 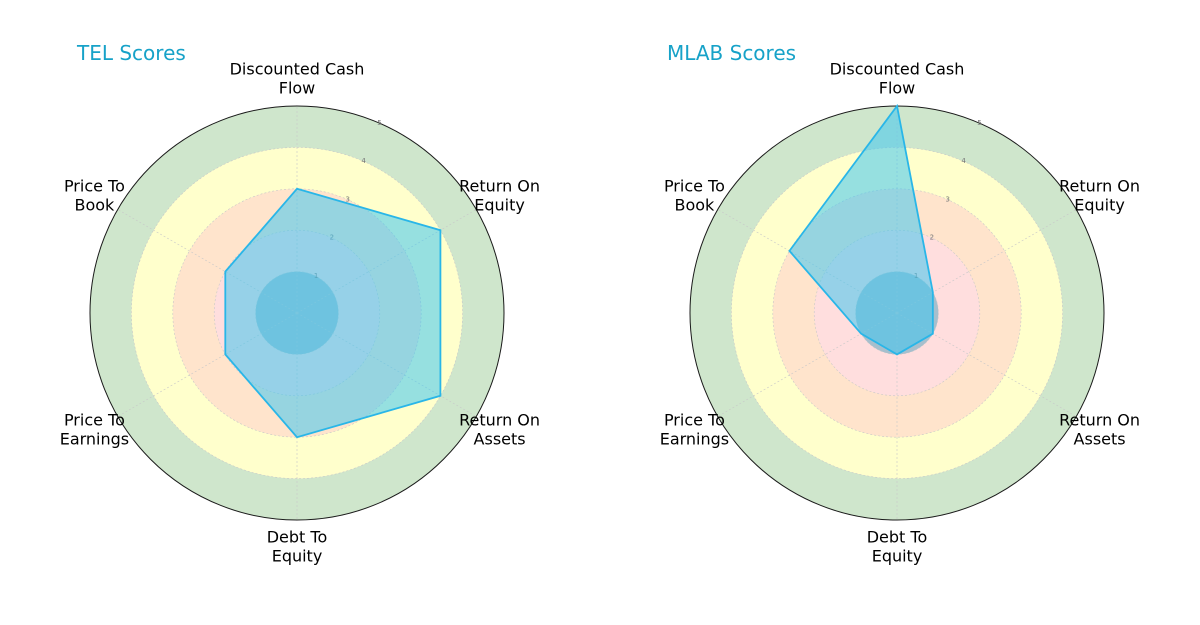 What do you see at coordinates (499, 429) in the screenshot?
I see `tel-axis-label-2: Return On Assets` at bounding box center [499, 429].